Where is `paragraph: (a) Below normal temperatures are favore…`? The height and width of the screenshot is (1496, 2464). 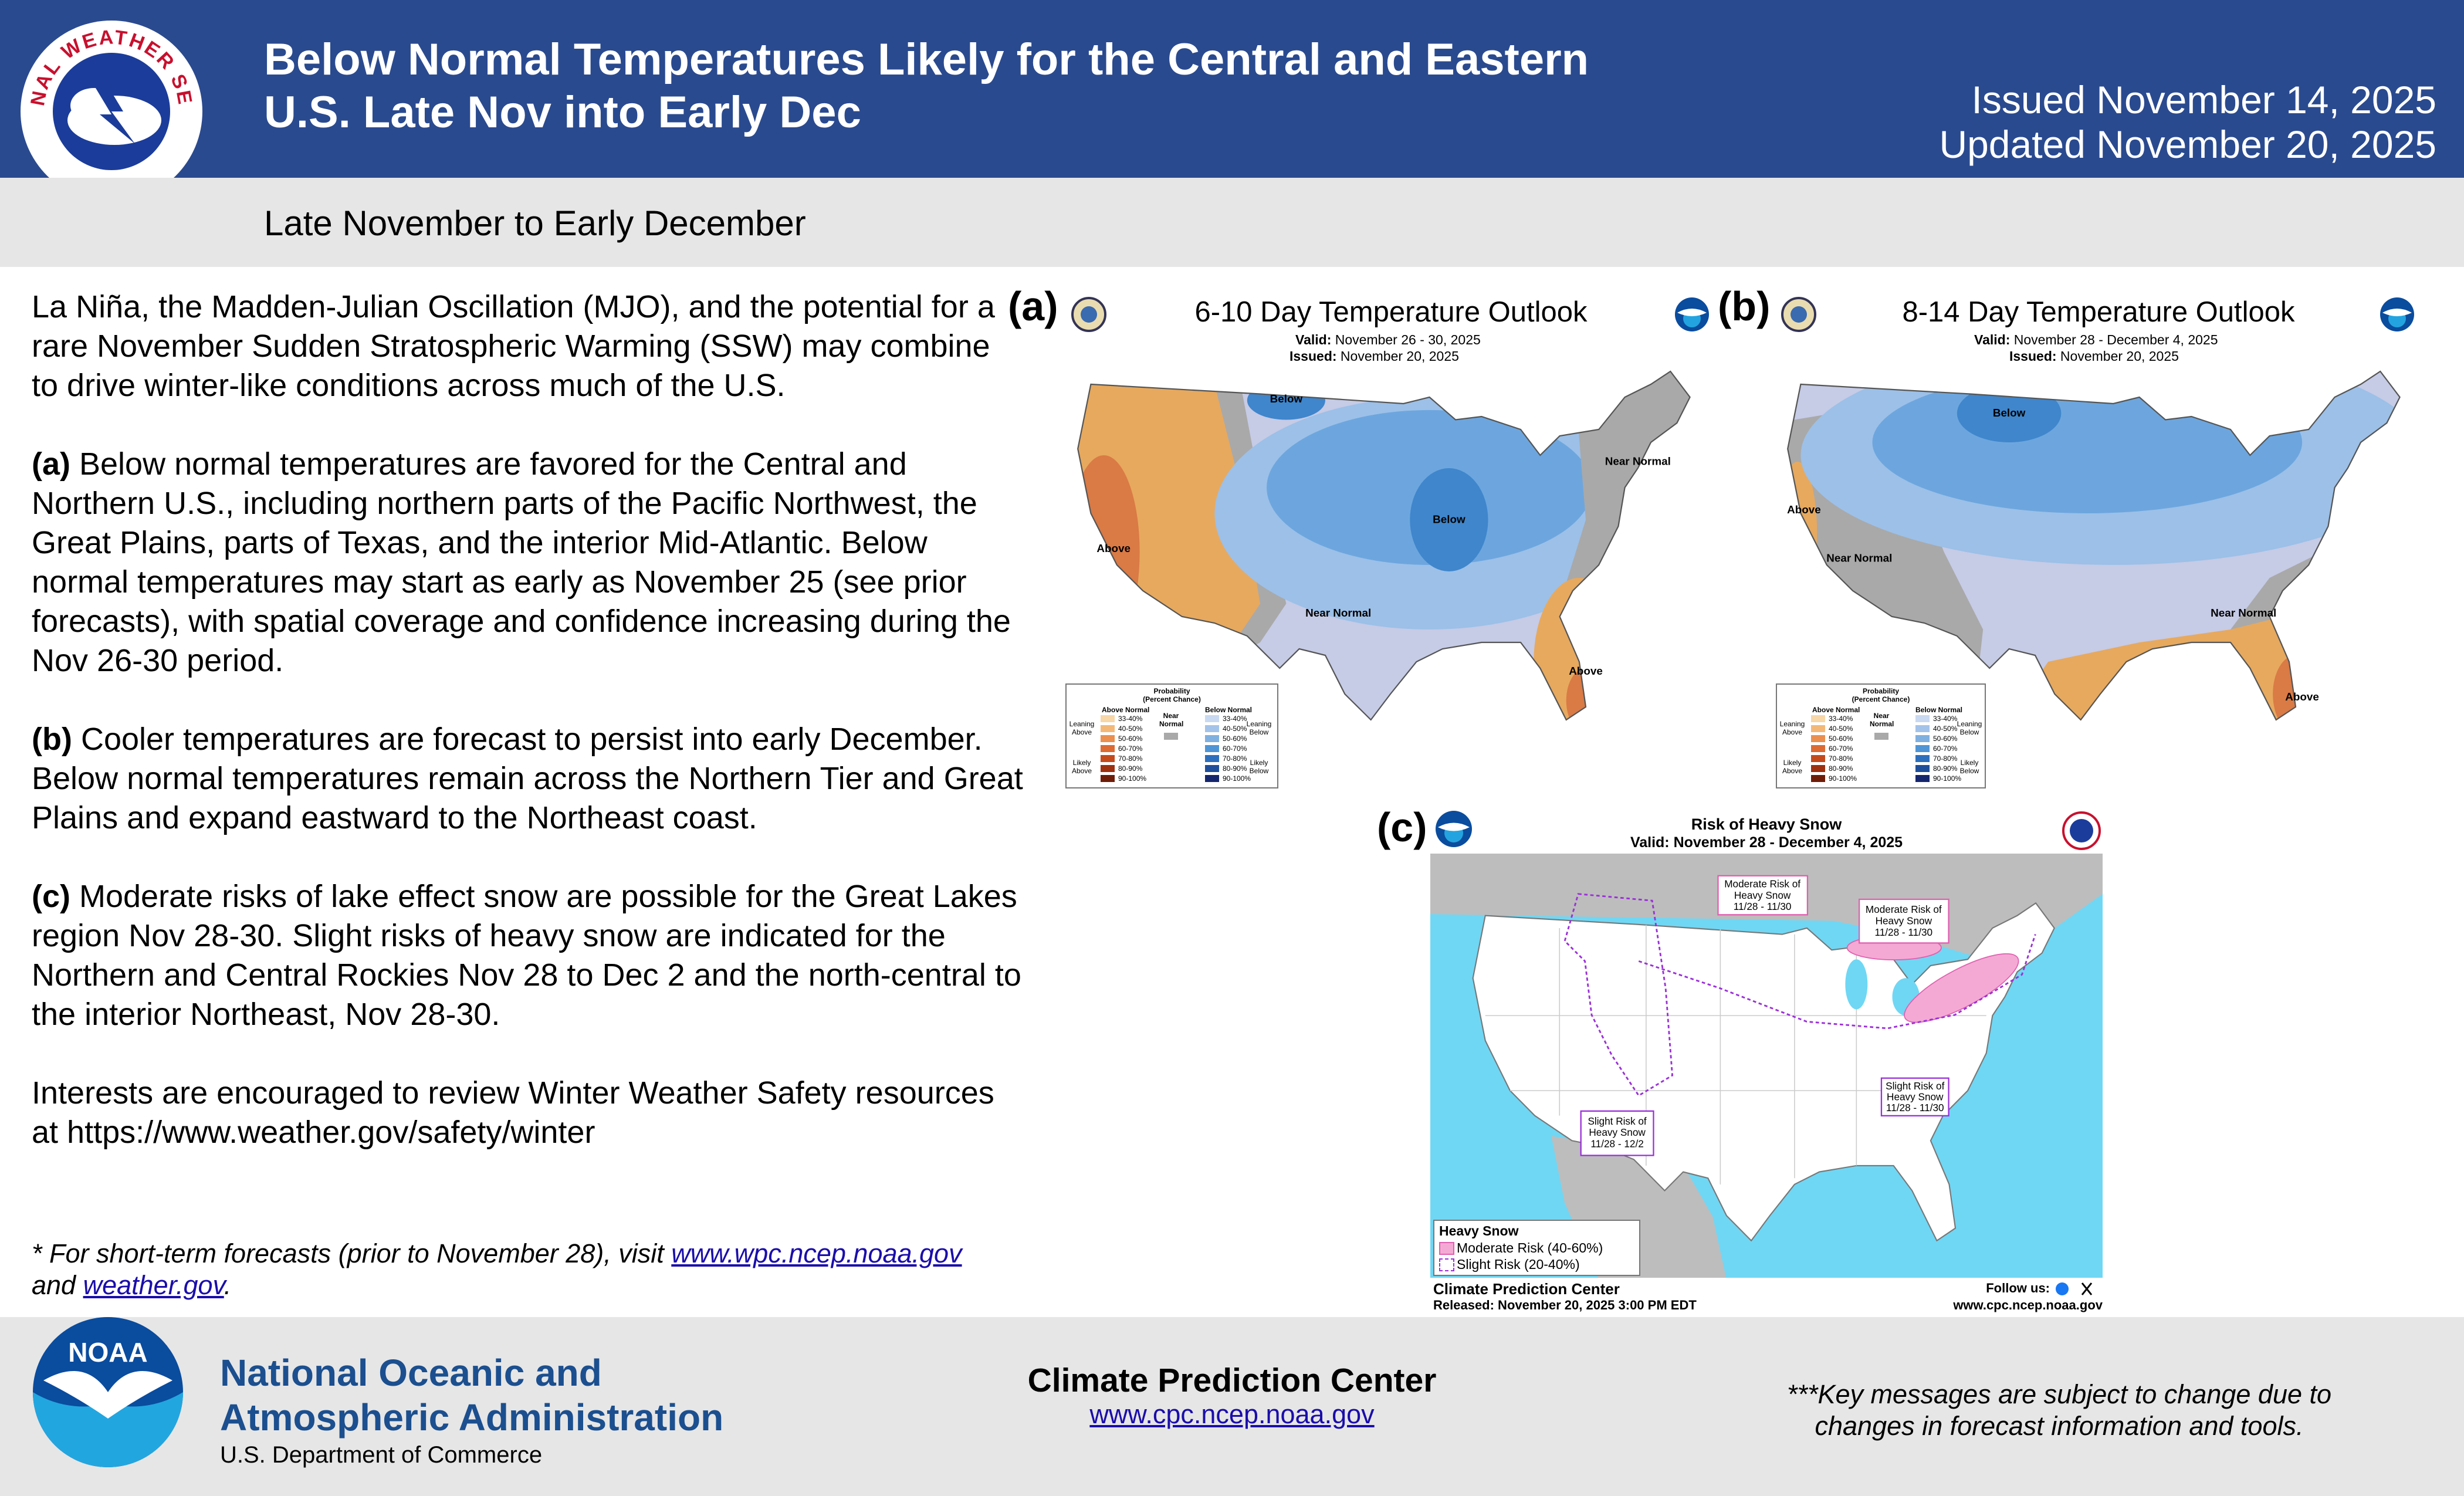
paragraph: (a) Below normal temperatures are favore… is located at coordinates (527, 563).